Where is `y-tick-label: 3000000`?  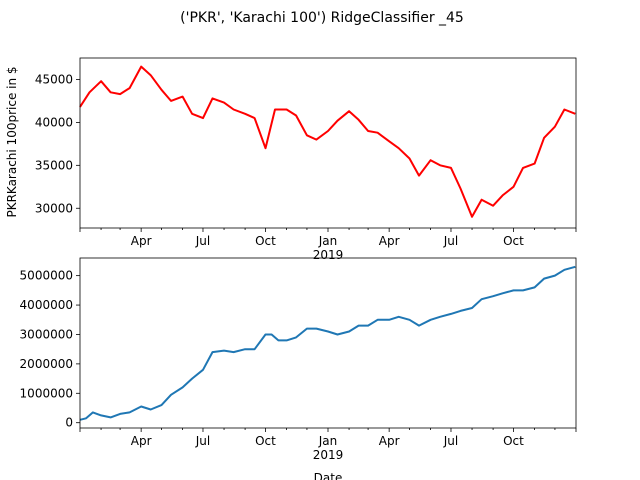 y-tick-label: 3000000 is located at coordinates (46, 334).